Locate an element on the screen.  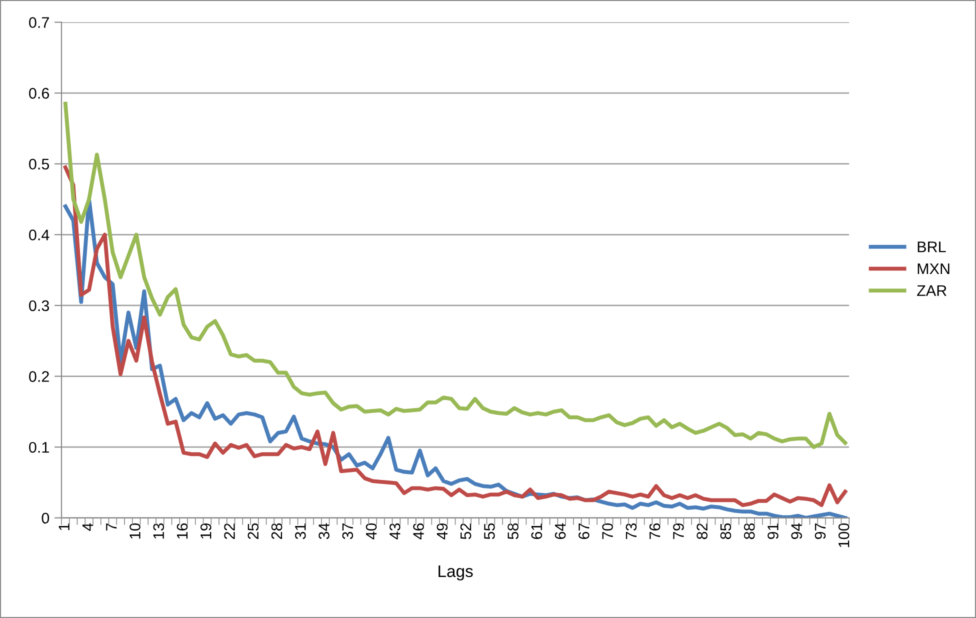
y-tick-label: 0.1 is located at coordinates (39, 447).